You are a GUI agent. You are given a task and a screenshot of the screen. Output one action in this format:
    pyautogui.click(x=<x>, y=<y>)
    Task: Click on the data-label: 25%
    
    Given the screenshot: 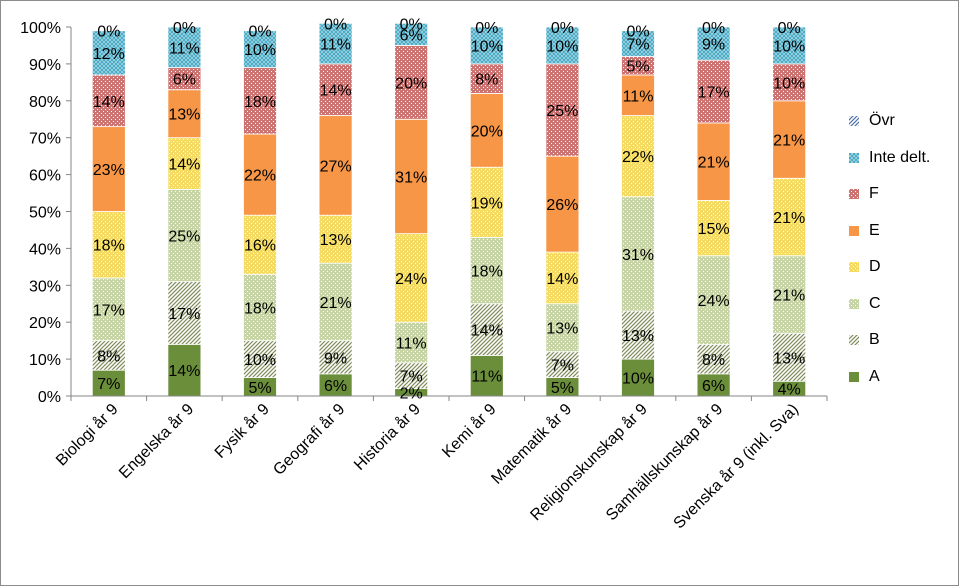 What is the action you would take?
    pyautogui.click(x=184, y=236)
    